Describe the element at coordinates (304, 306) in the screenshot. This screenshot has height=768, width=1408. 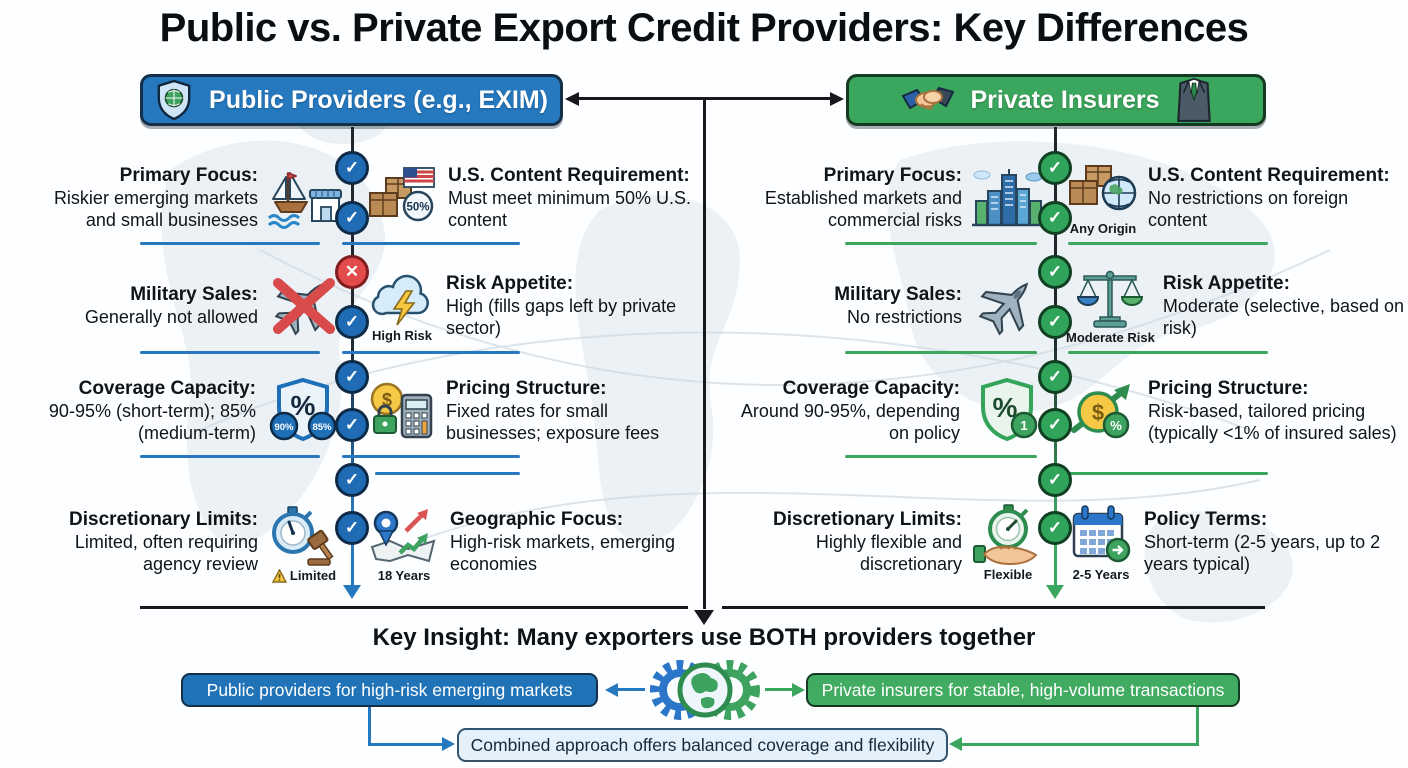
I see `jet-crossed-icon` at that location.